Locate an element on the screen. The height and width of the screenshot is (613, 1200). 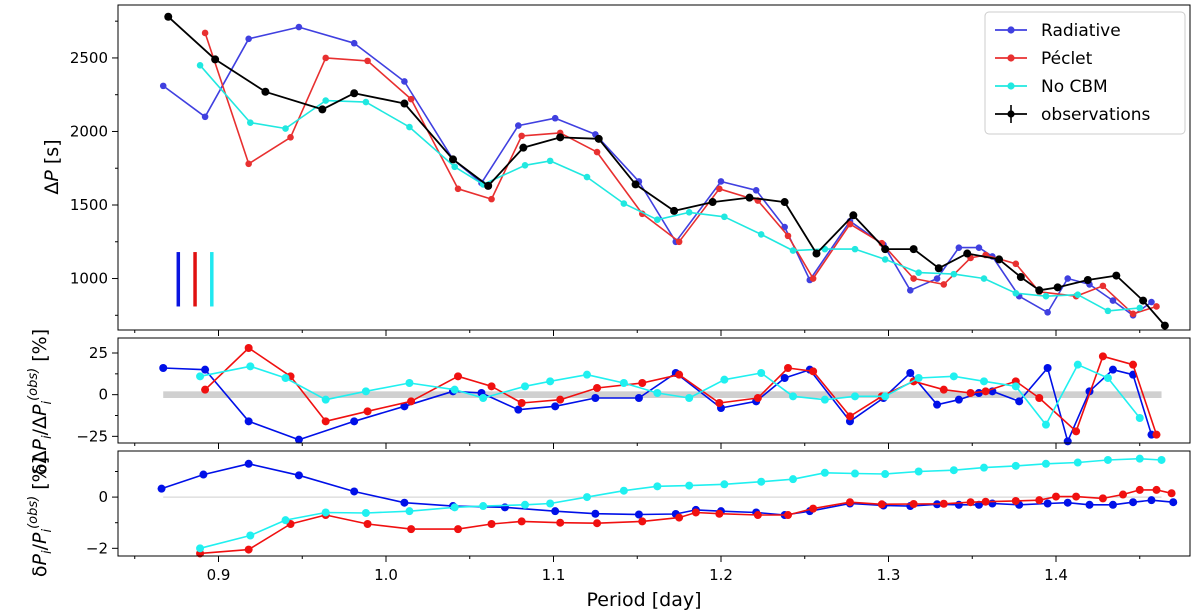
series-p-clet is located at coordinates (681, 391).